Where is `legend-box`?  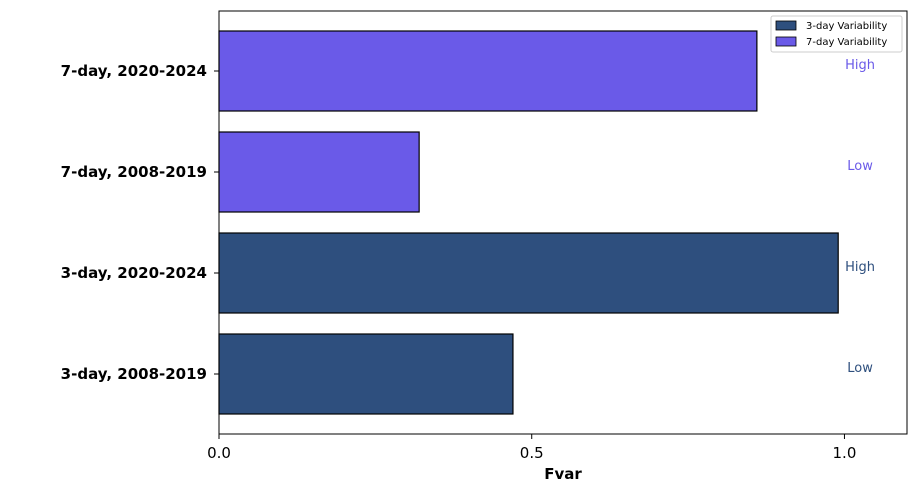 legend-box is located at coordinates (836, 34).